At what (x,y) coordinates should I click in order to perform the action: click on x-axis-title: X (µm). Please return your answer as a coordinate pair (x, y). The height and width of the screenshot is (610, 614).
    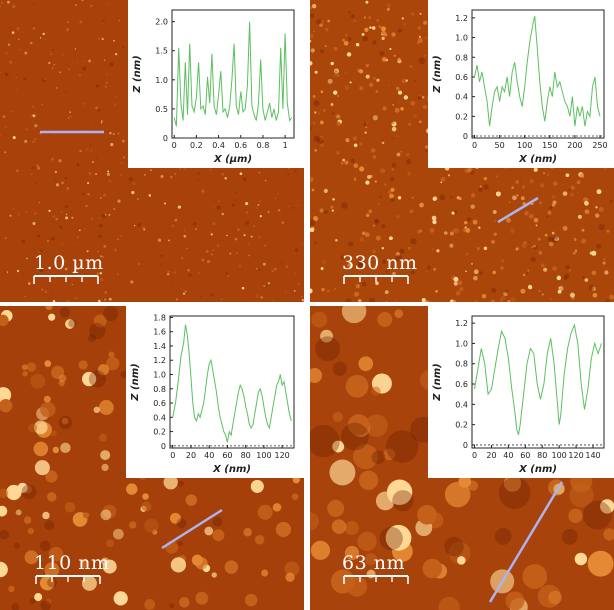
    Looking at the image, I should click on (232, 159).